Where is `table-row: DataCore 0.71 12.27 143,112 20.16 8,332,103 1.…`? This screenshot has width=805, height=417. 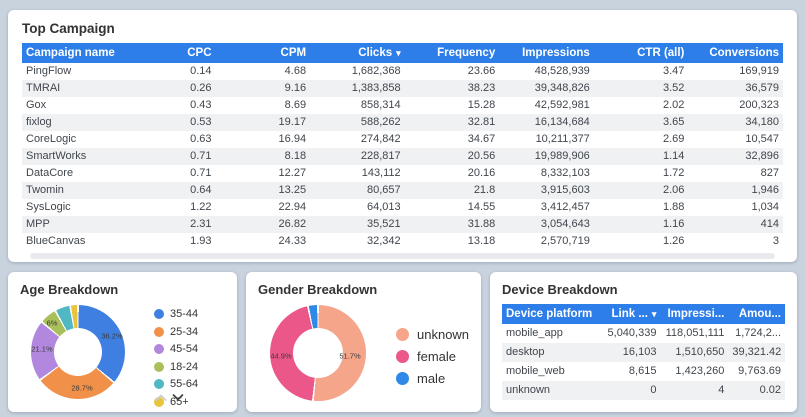 table-row: DataCore 0.71 12.27 143,112 20.16 8,332,103 1.… is located at coordinates (402, 173).